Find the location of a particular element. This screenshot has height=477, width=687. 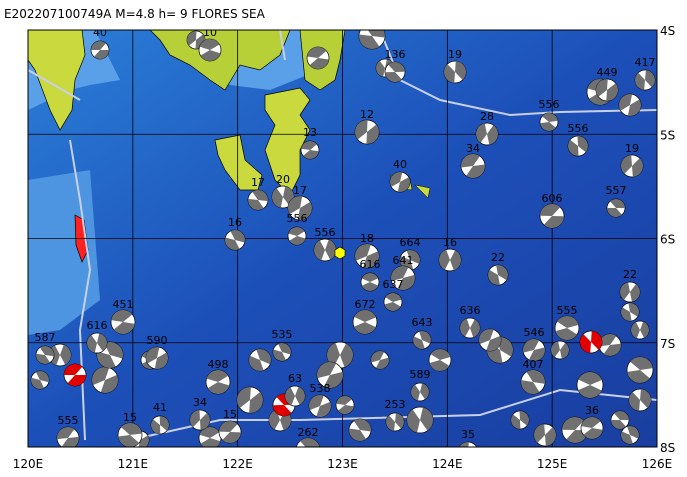

depth-label: 20 is located at coordinates (283, 179).